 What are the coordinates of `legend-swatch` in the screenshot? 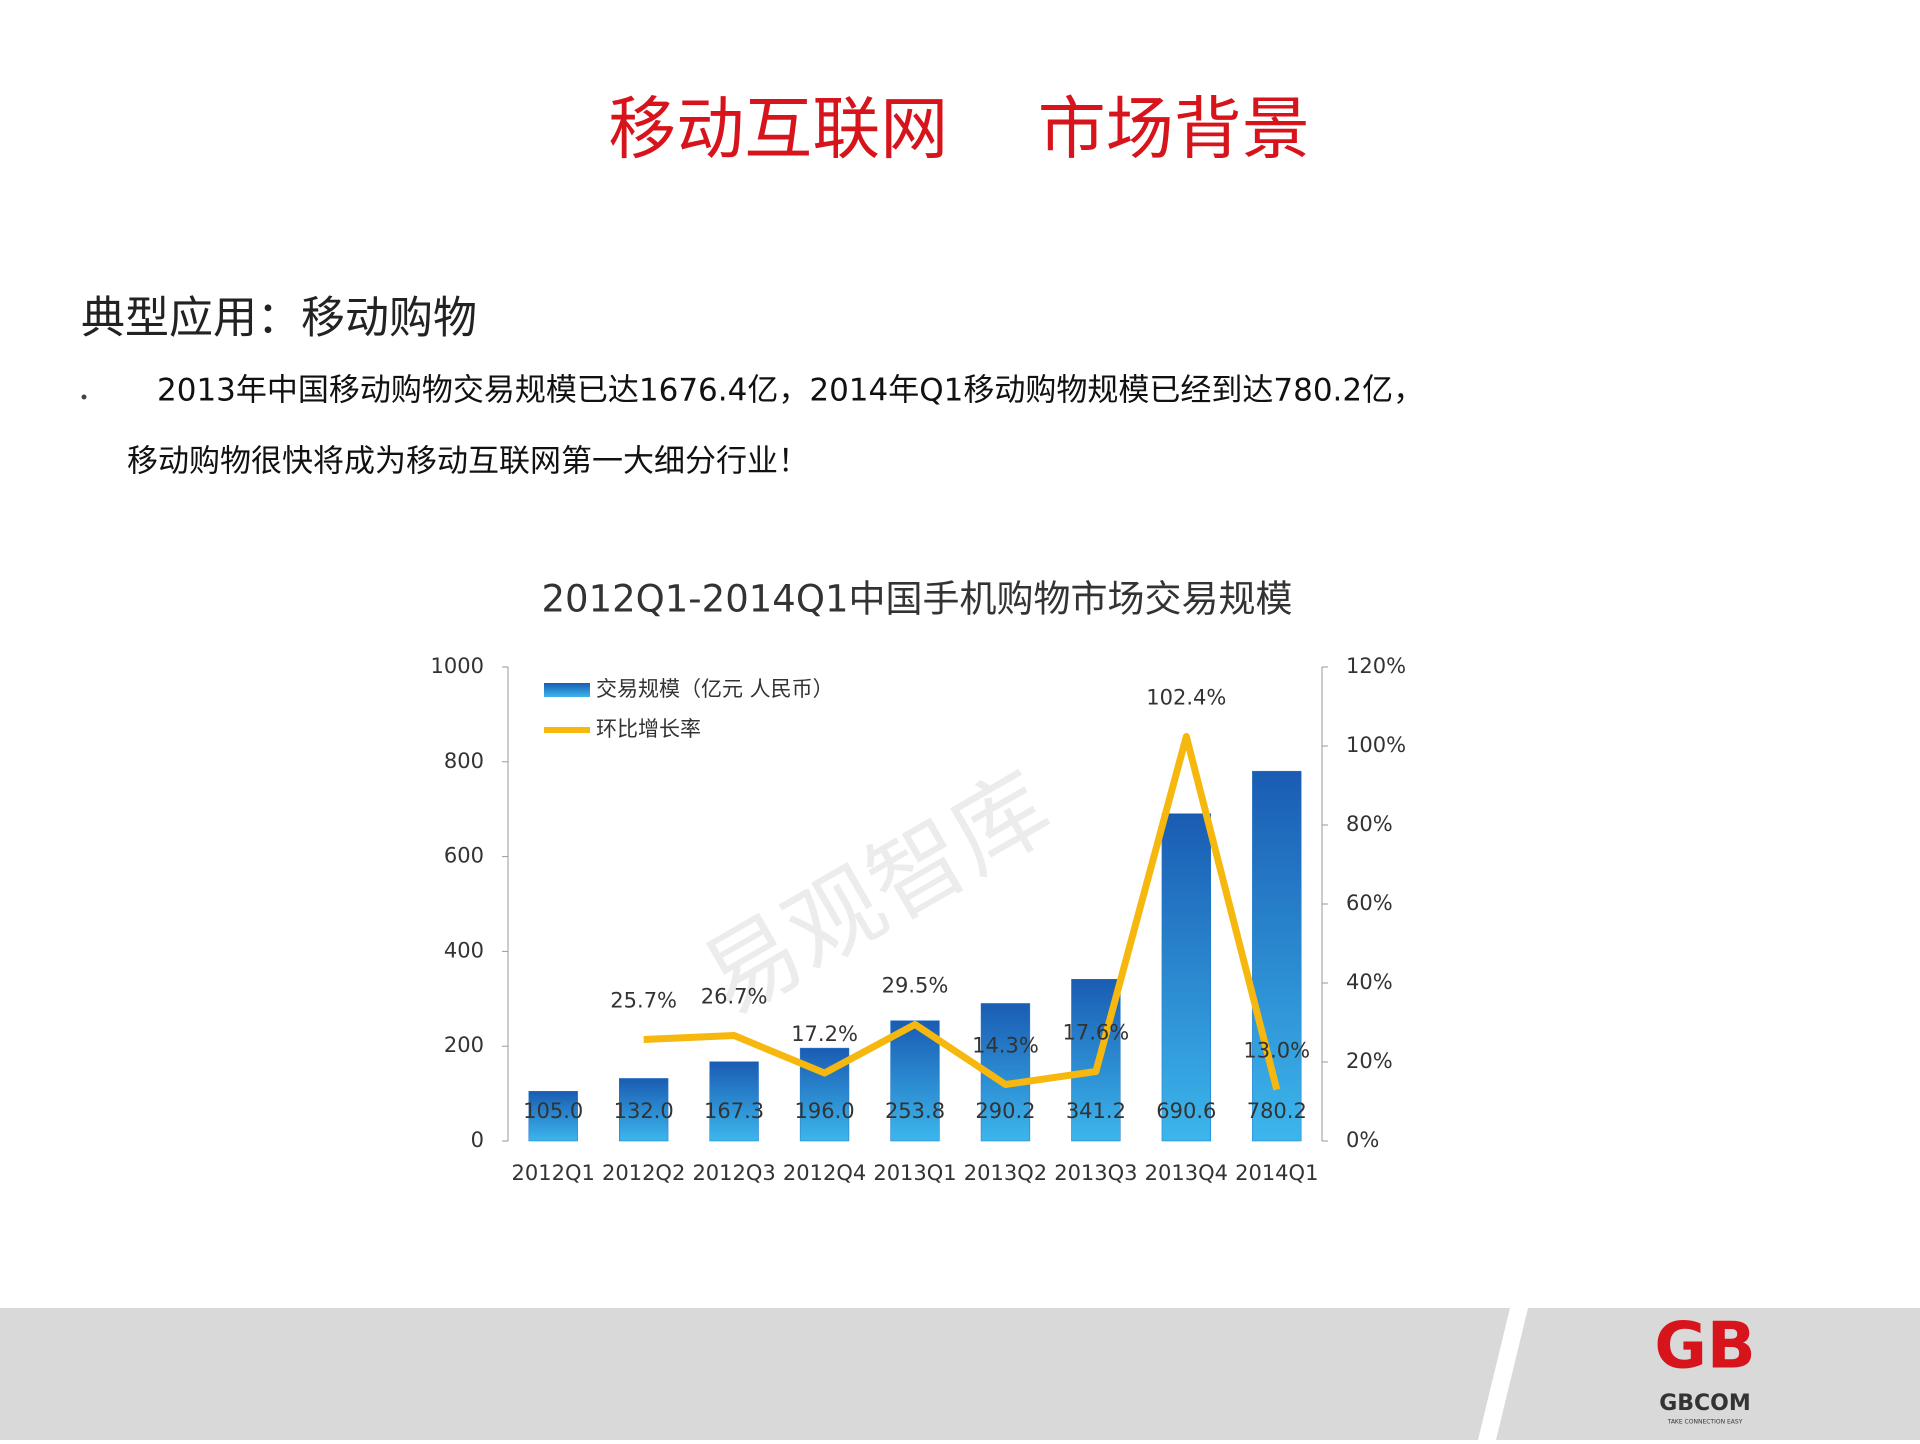 It's located at (567, 690).